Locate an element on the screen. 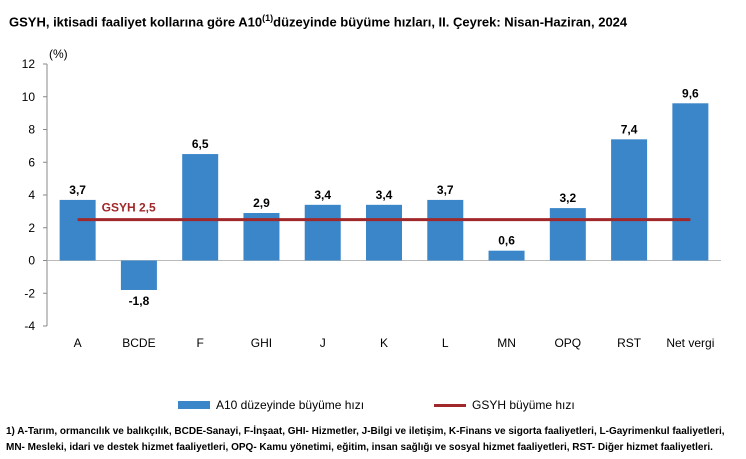 The width and height of the screenshot is (746, 459). x-tick-label: RST is located at coordinates (629, 343).